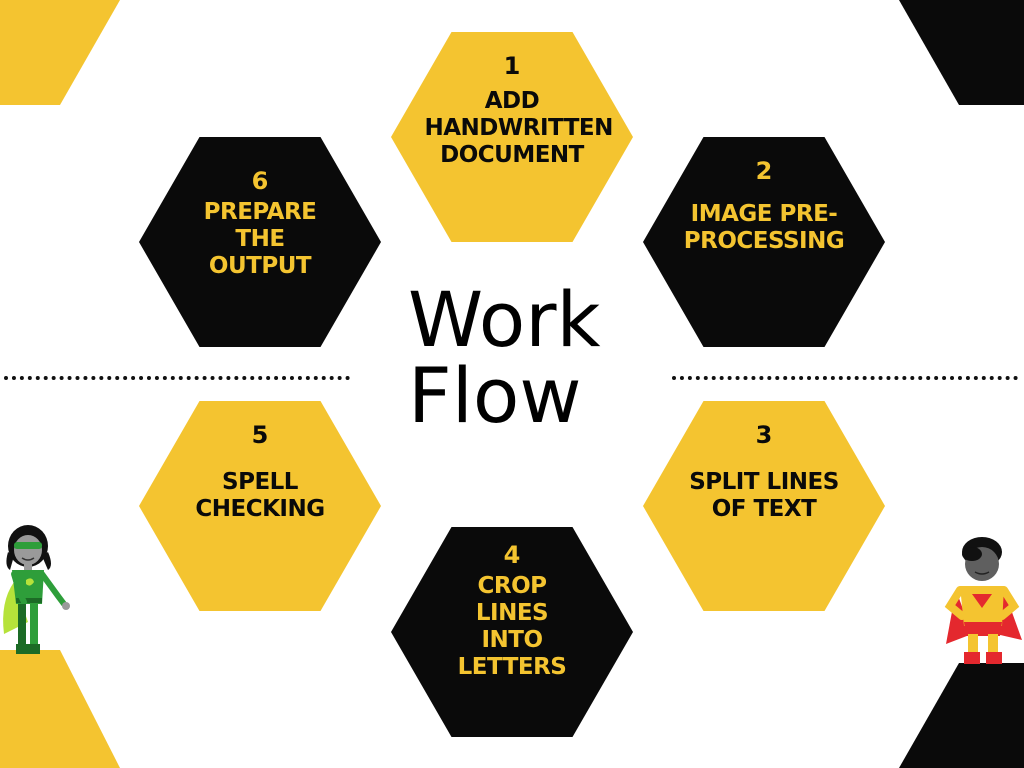 This screenshot has height=768, width=1024. I want to click on step-4-number: 4, so click(512, 555).